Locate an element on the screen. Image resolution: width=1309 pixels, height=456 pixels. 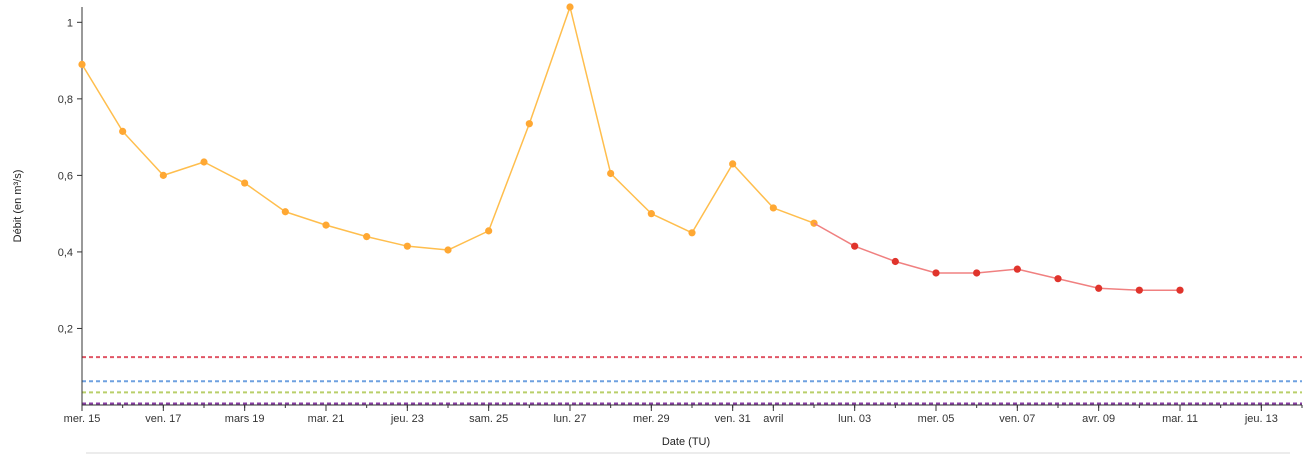
x-tick-label-2: mars 19 is located at coordinates (245, 419).